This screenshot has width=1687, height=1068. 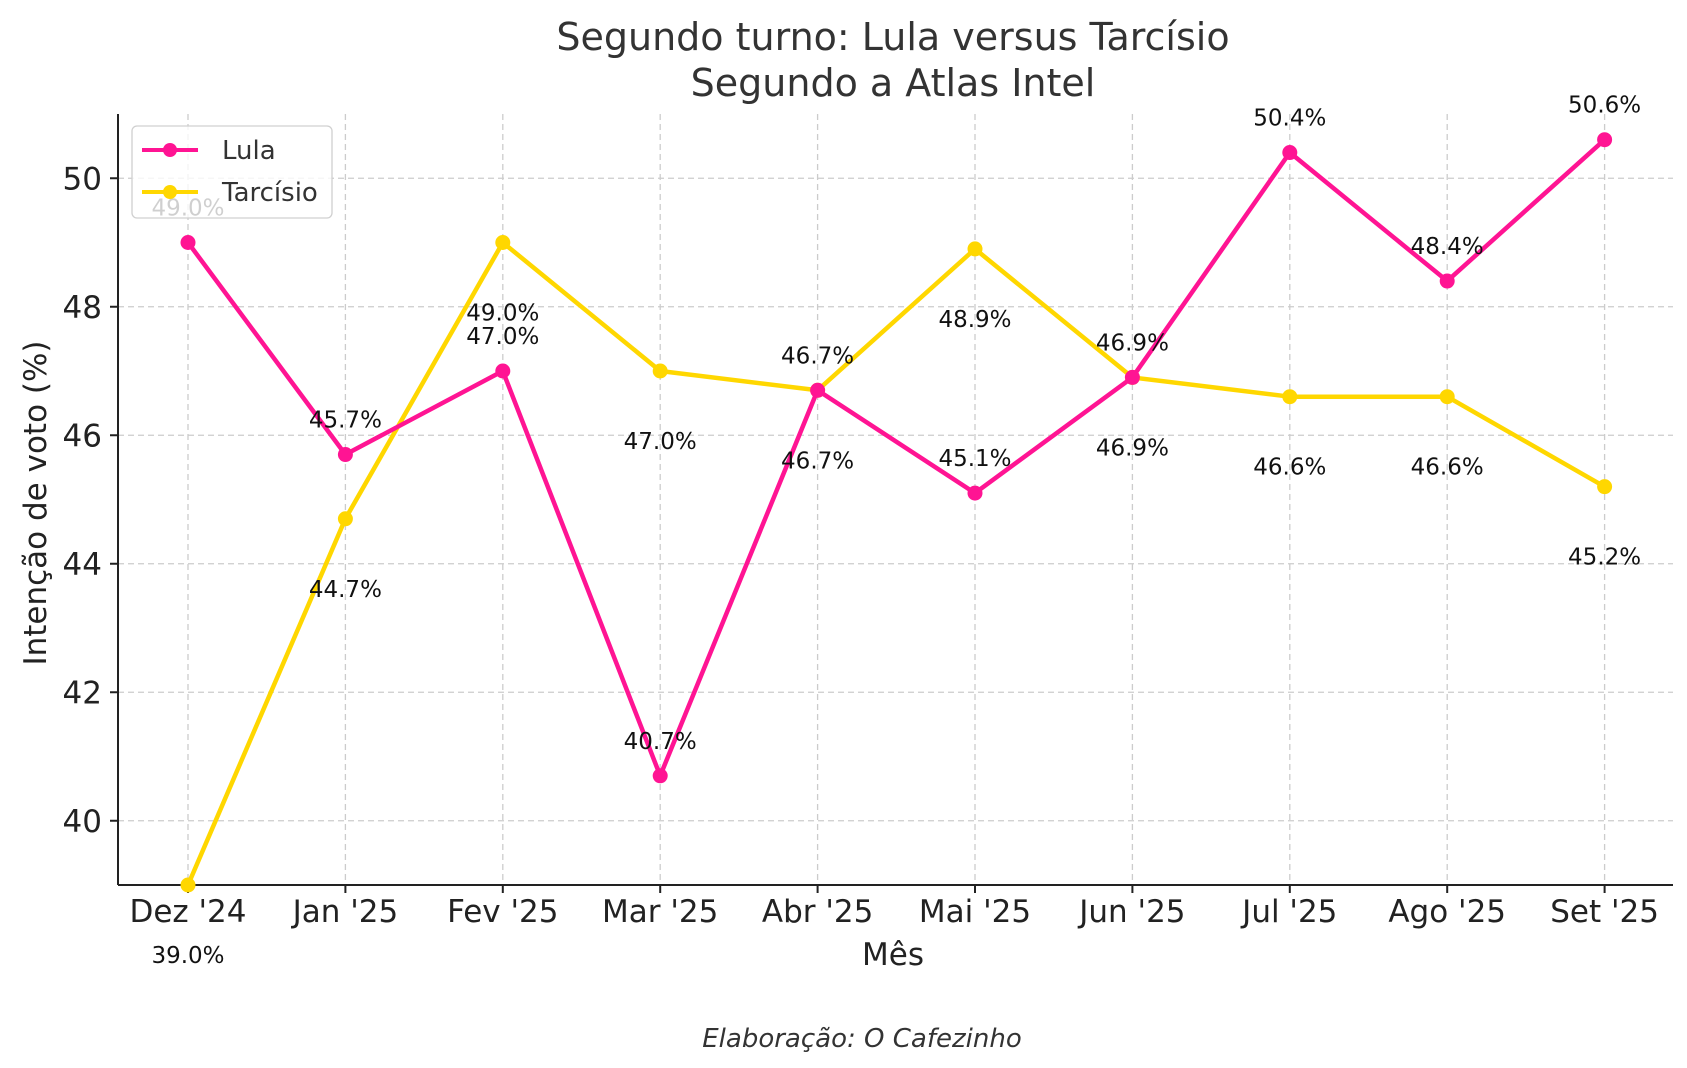 What do you see at coordinates (1132, 343) in the screenshot?
I see `data-label-lula-jun-25: 46.9%` at bounding box center [1132, 343].